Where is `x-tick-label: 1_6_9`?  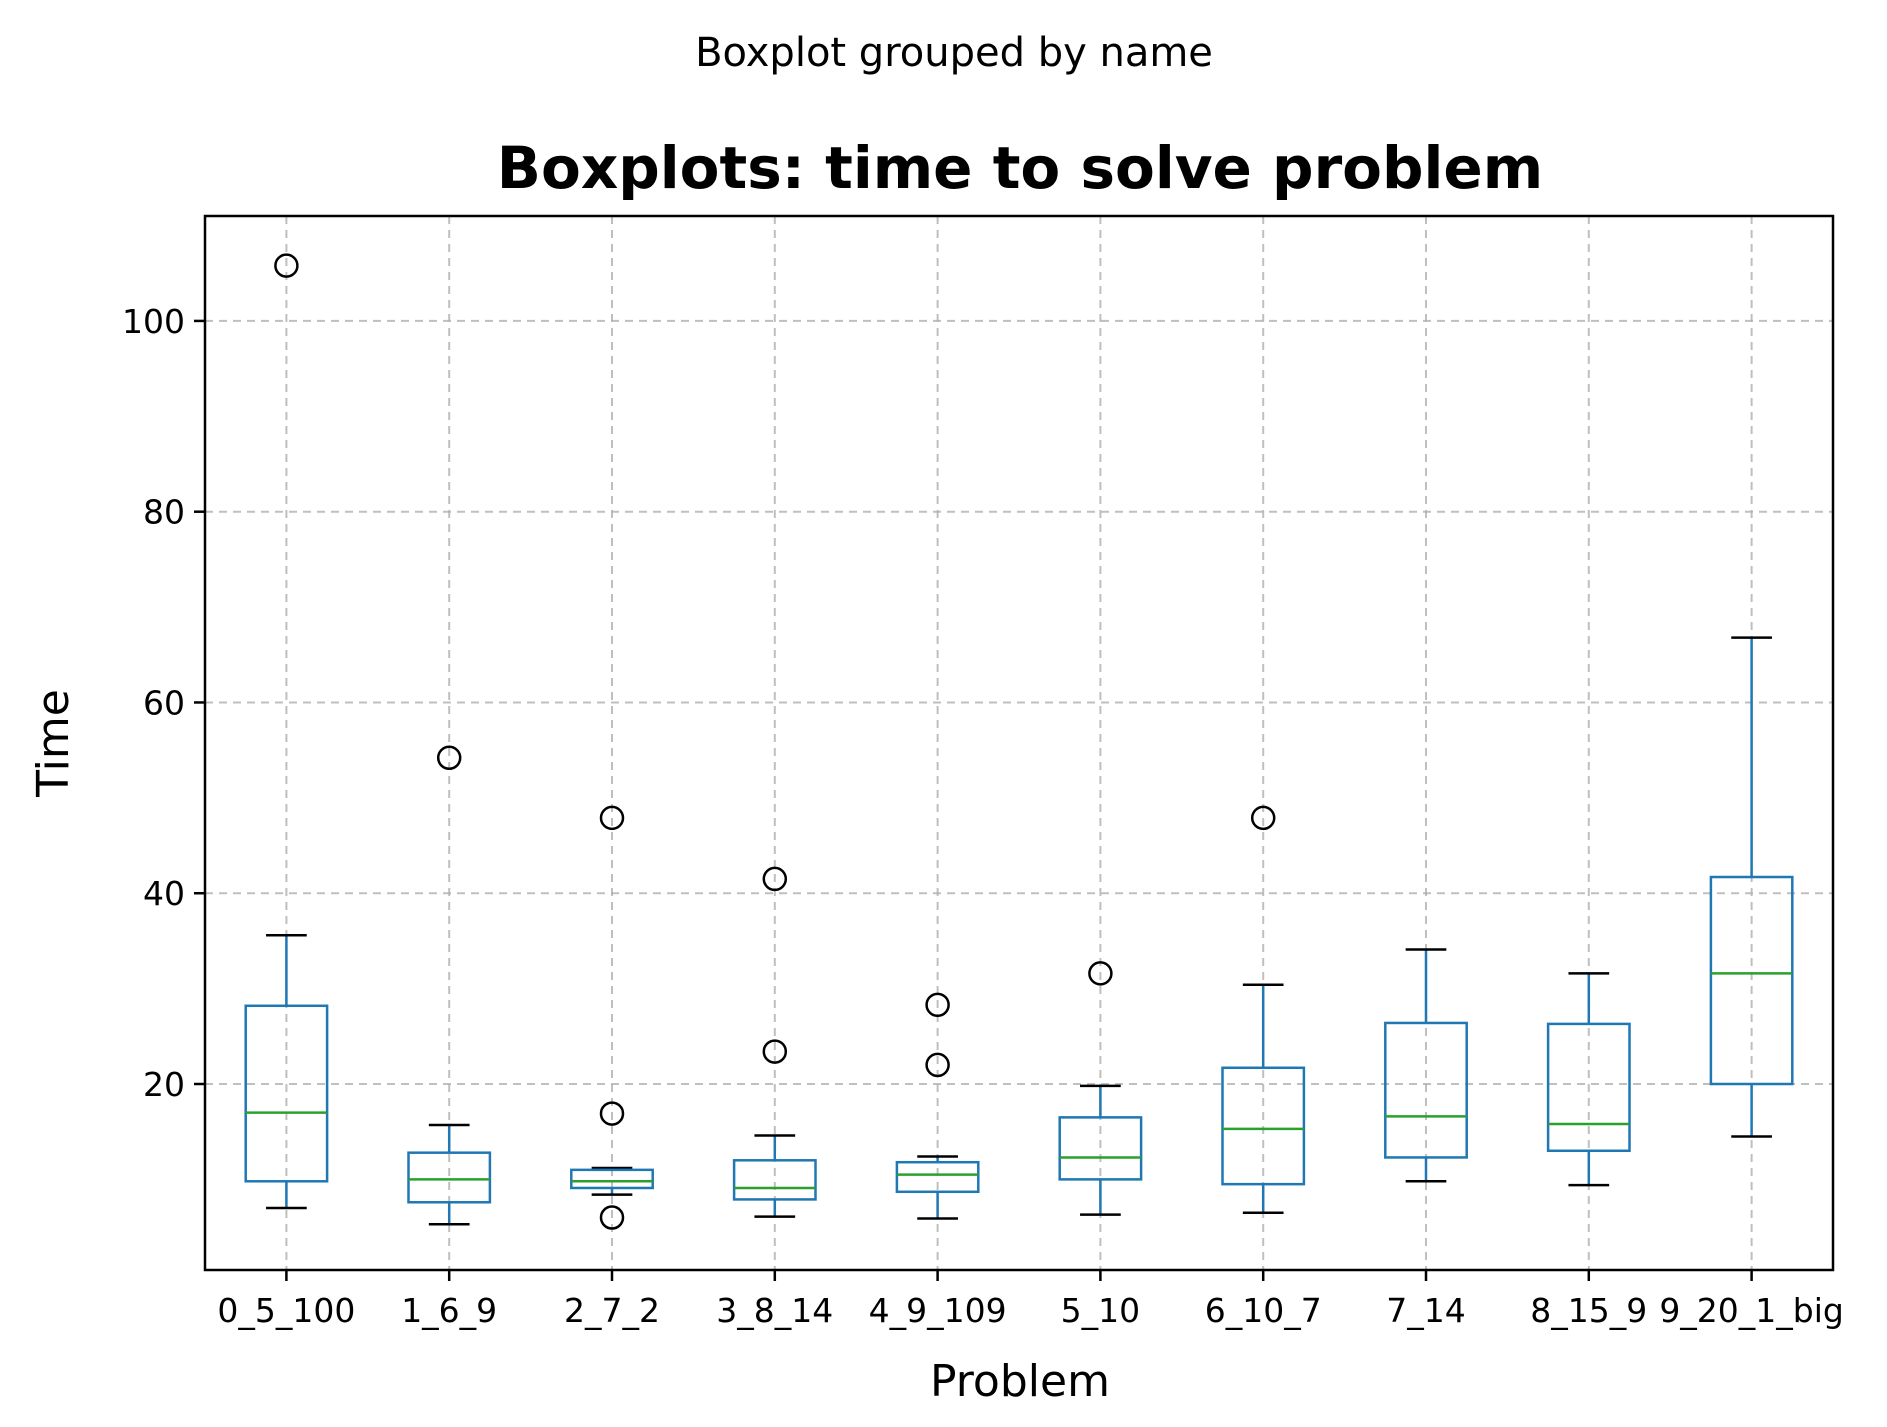 x-tick-label: 1_6_9 is located at coordinates (449, 1310).